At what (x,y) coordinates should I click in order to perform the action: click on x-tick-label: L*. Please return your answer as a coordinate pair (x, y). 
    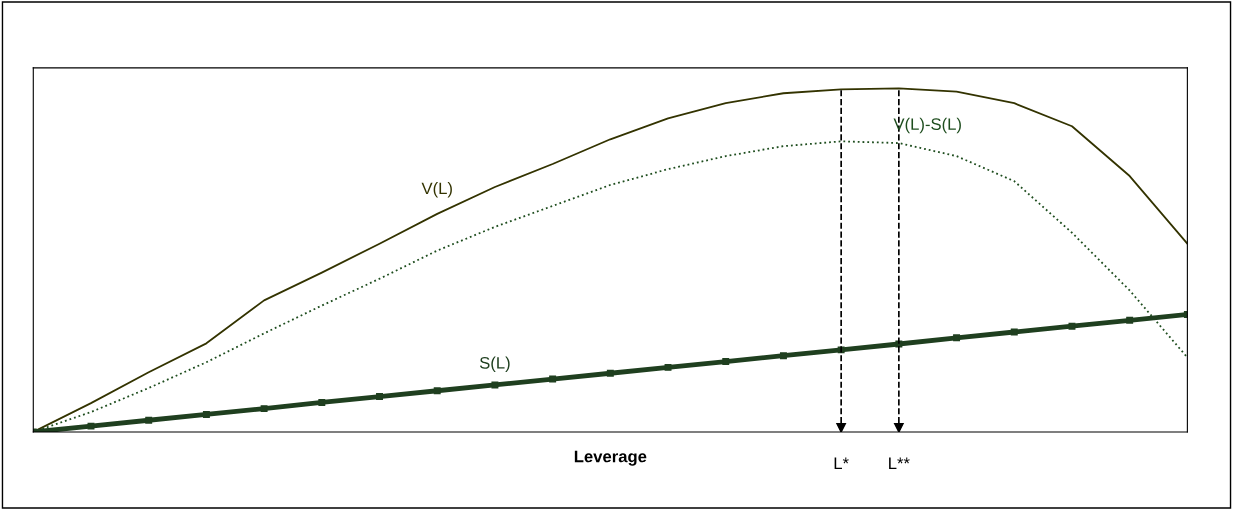
    Looking at the image, I should click on (841, 463).